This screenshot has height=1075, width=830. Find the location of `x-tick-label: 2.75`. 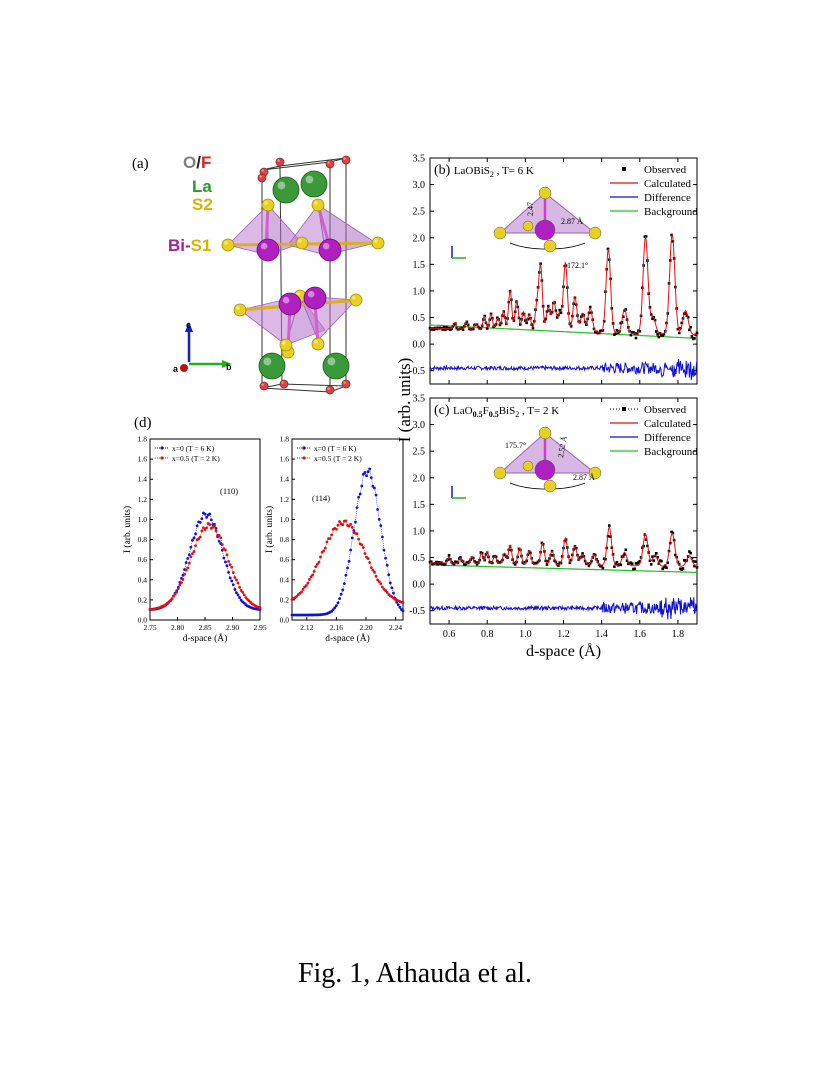

x-tick-label: 2.75 is located at coordinates (149, 627).